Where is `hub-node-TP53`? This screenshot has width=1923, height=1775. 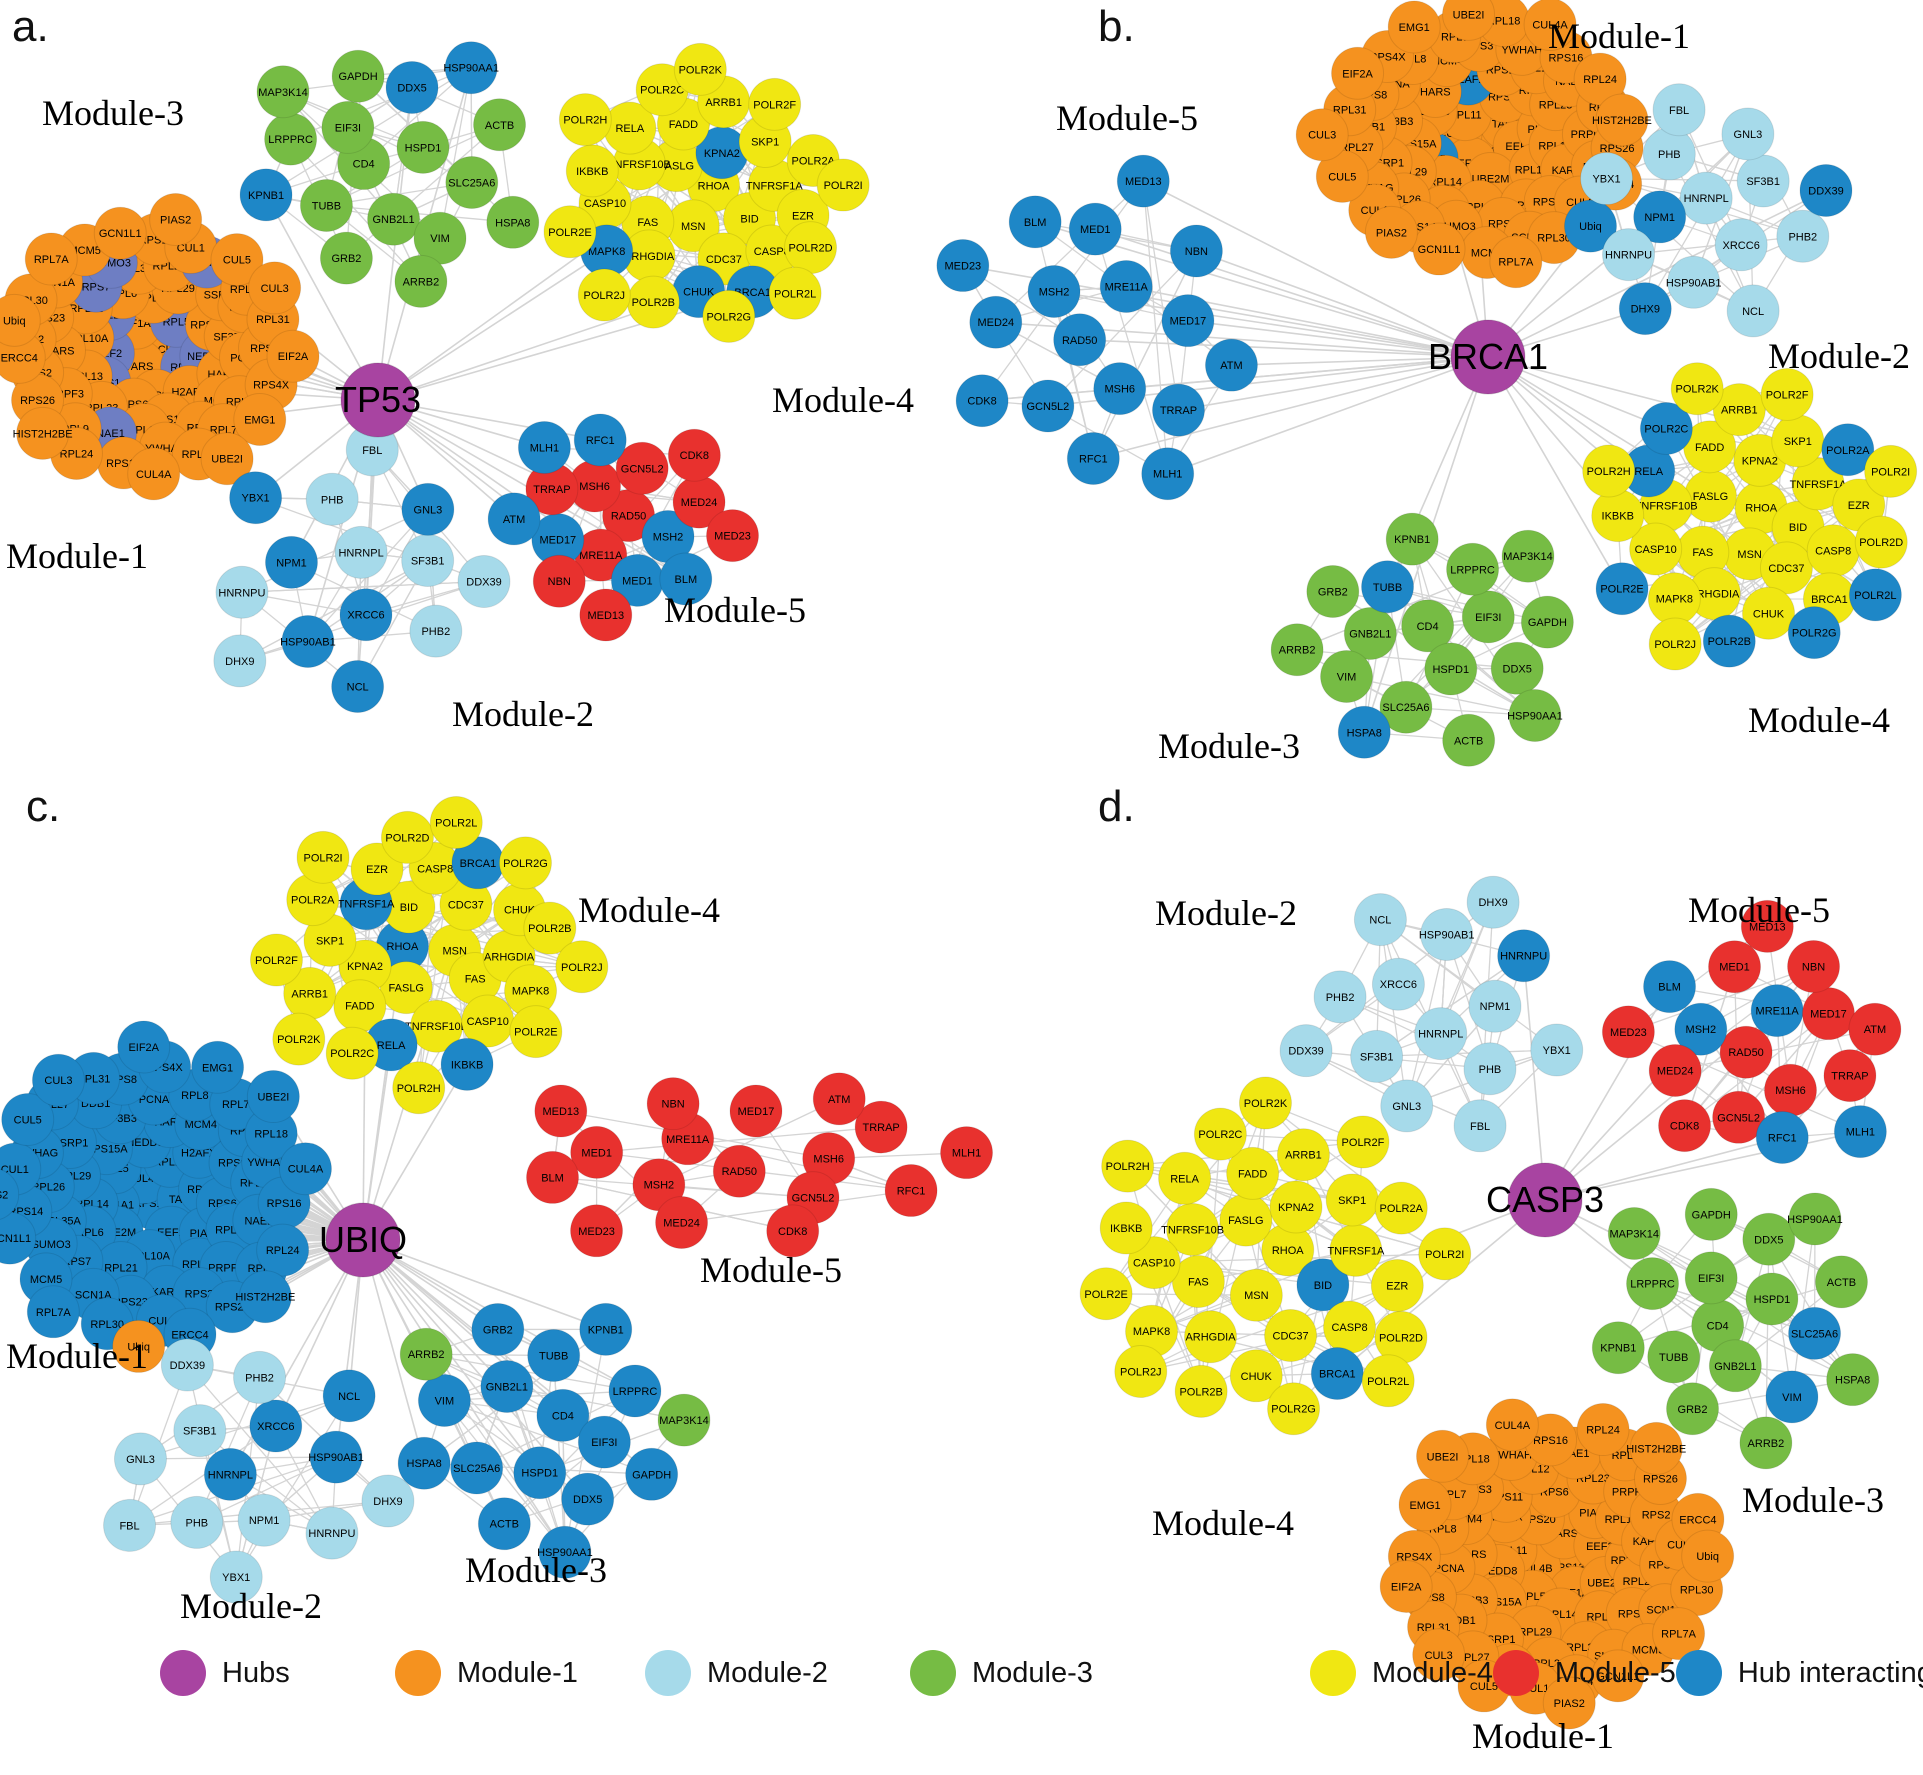
hub-node-TP53 is located at coordinates (378, 400).